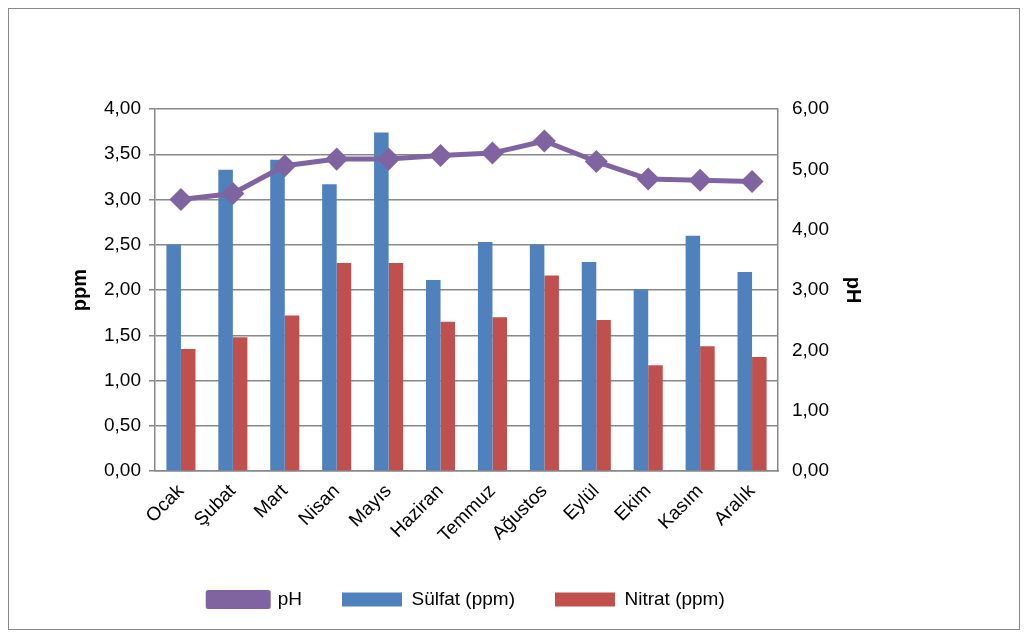 The width and height of the screenshot is (1030, 633). What do you see at coordinates (122, 289) in the screenshot?
I see `y-tick-label: 2,00` at bounding box center [122, 289].